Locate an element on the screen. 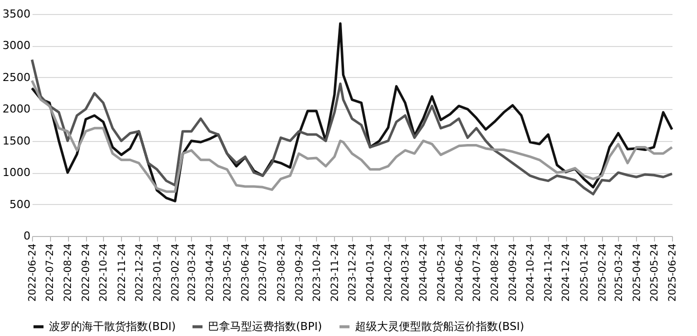 The height and width of the screenshot is (336, 697). x-tick-label: 2023-09-24 is located at coordinates (300, 273).